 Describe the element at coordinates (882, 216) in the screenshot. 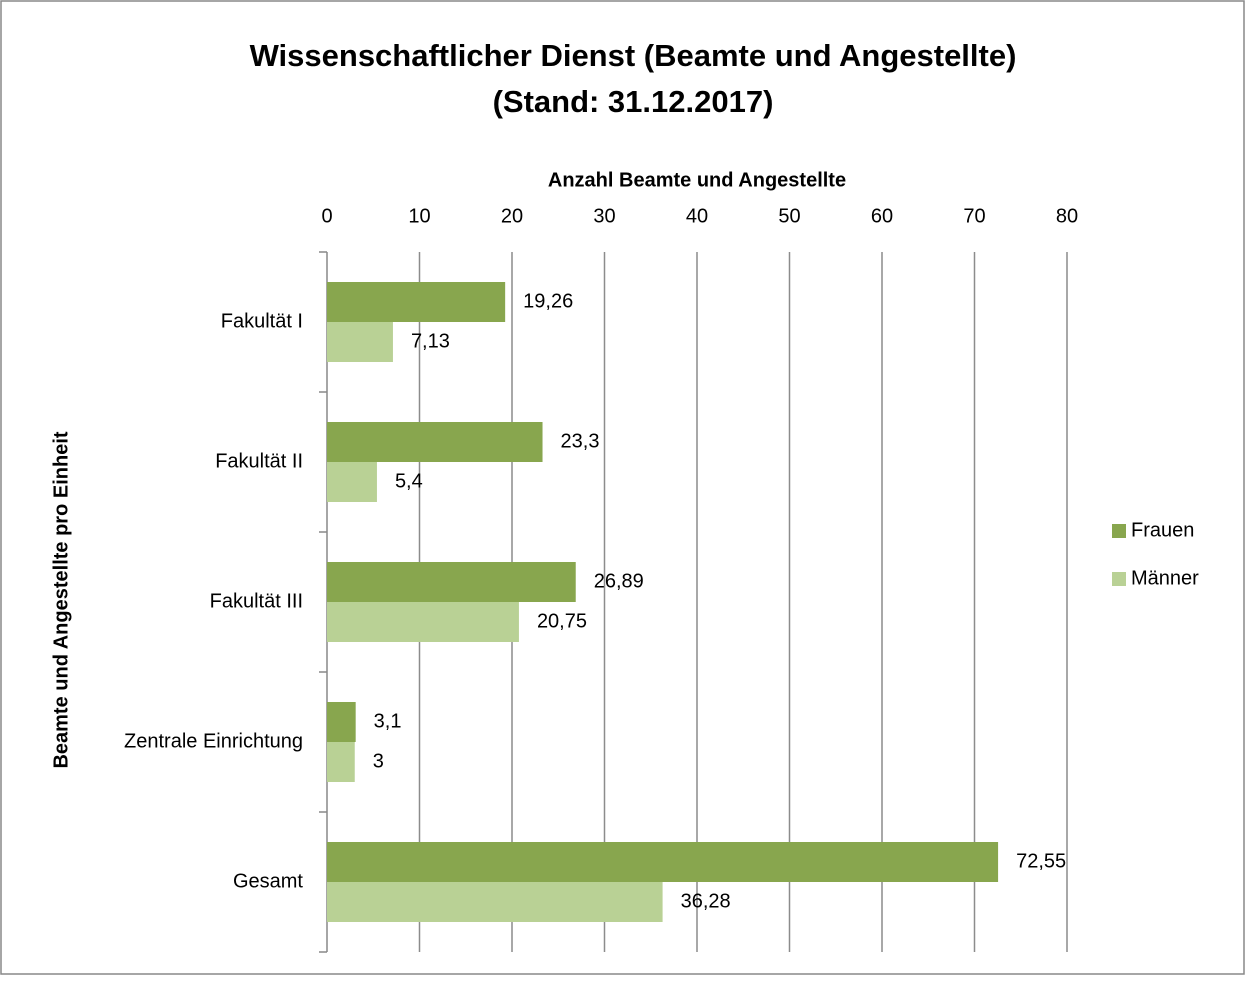

I see `x-tick-label: 60` at that location.